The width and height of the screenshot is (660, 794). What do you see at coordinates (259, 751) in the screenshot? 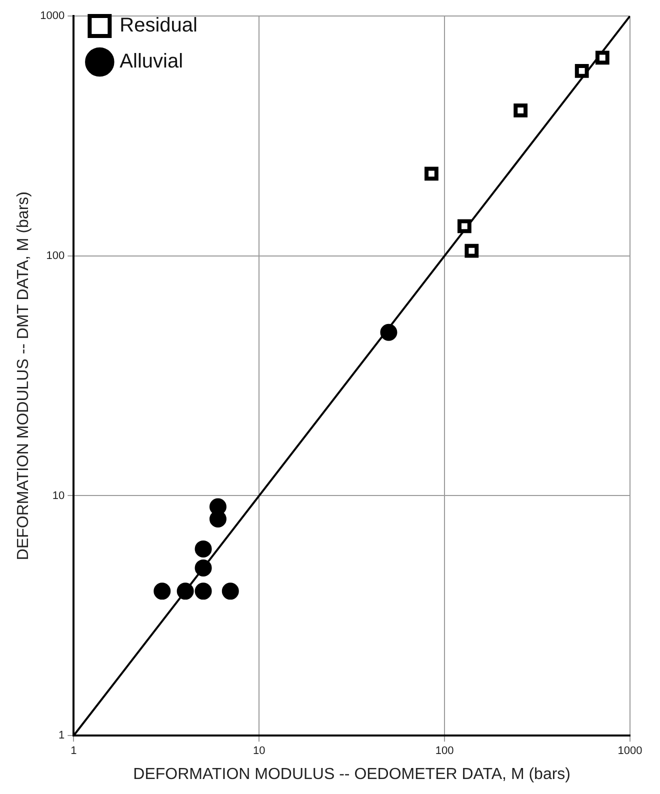
I see `x-tick-label: 10` at bounding box center [259, 751].